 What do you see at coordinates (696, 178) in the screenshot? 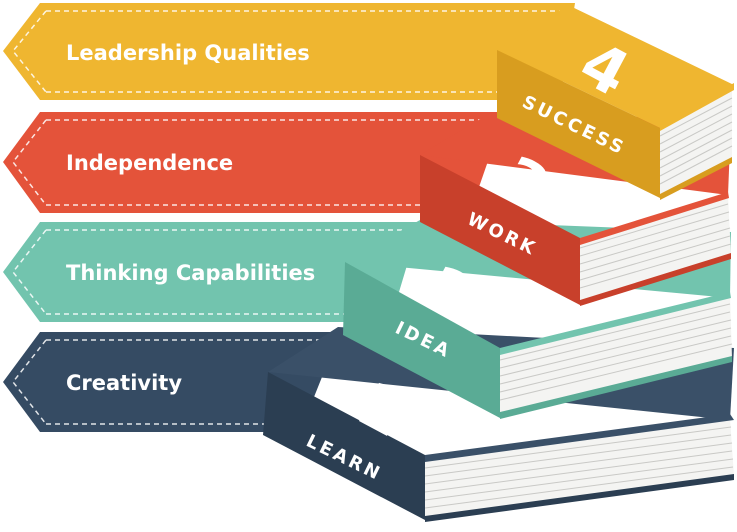
I see `book-4-back-edge` at bounding box center [696, 178].